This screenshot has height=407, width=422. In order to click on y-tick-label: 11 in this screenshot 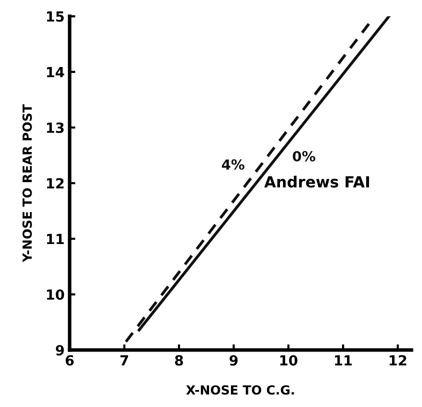, I will do `click(55, 239)`.